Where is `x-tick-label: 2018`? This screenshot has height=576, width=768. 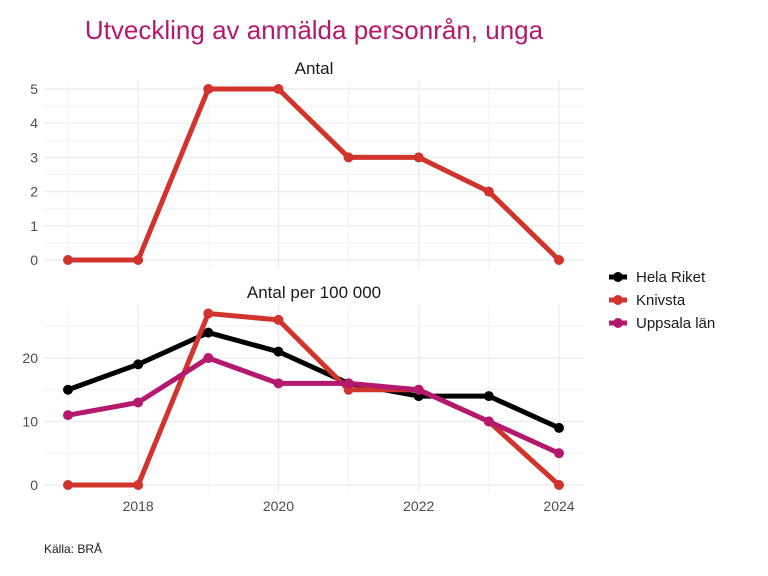
x-tick-label: 2018 is located at coordinates (138, 506).